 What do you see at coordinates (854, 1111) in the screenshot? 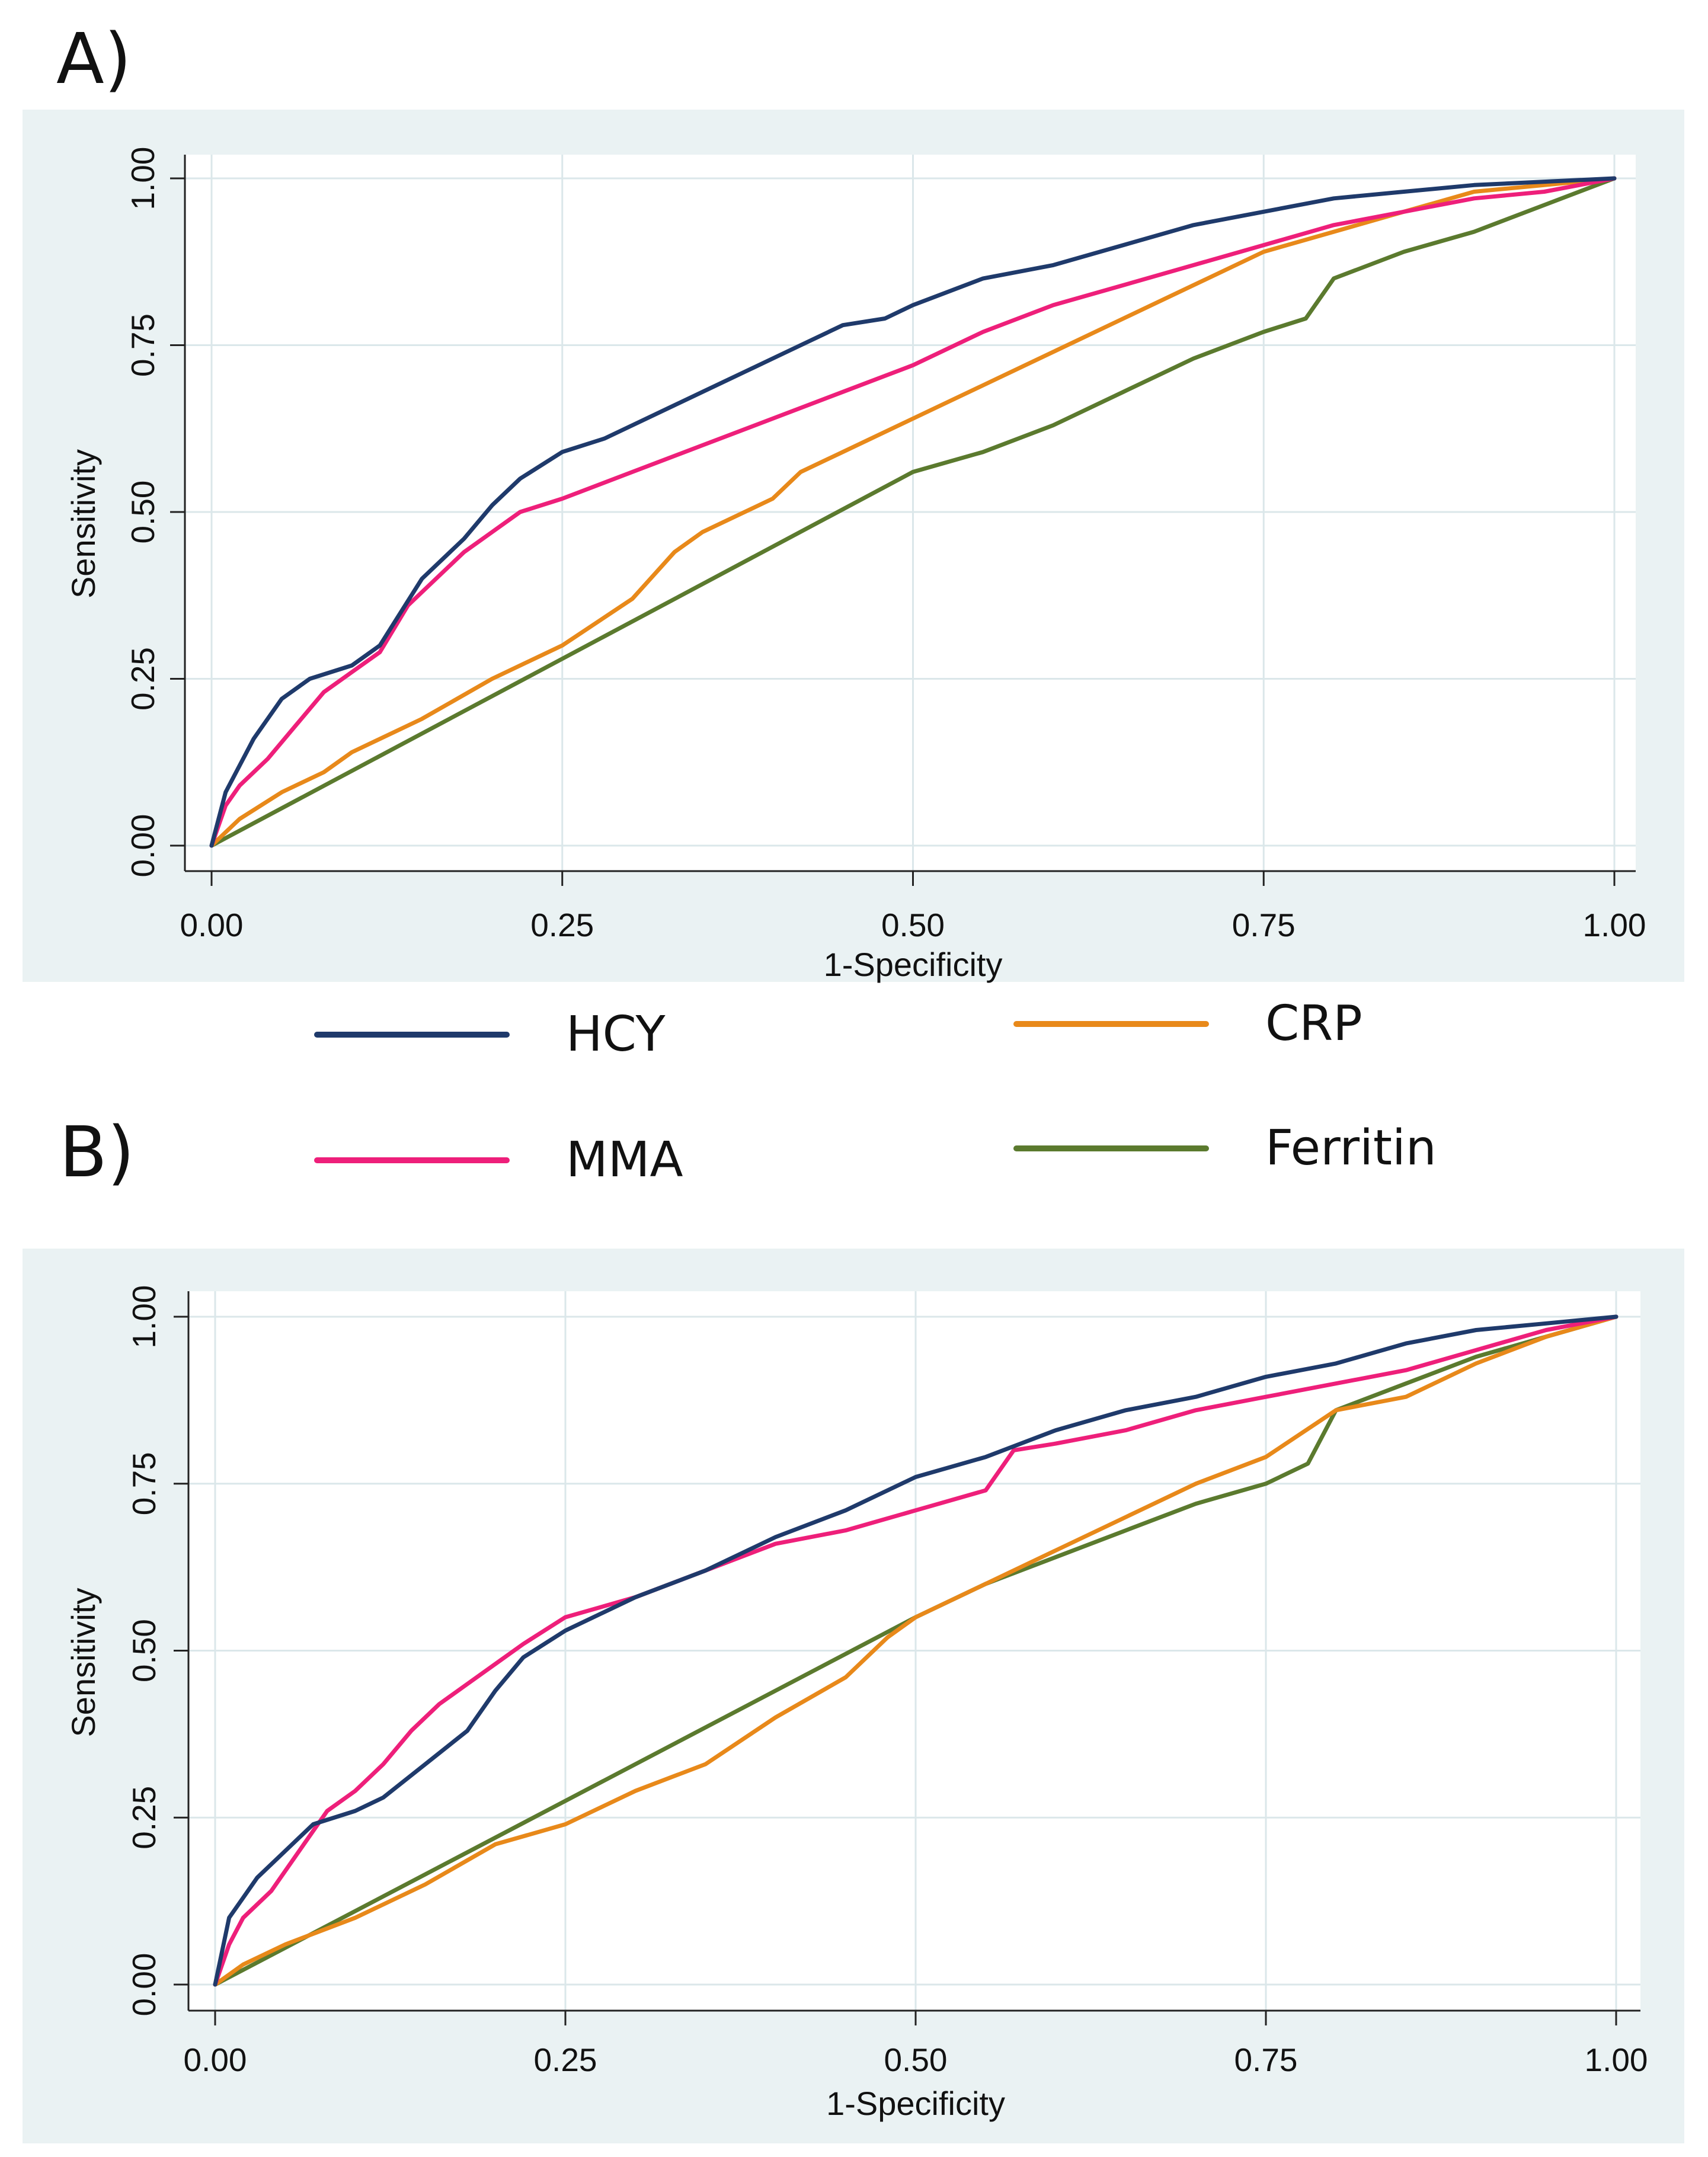
I see `legend: HCY CRP MMA Ferritin` at bounding box center [854, 1111].